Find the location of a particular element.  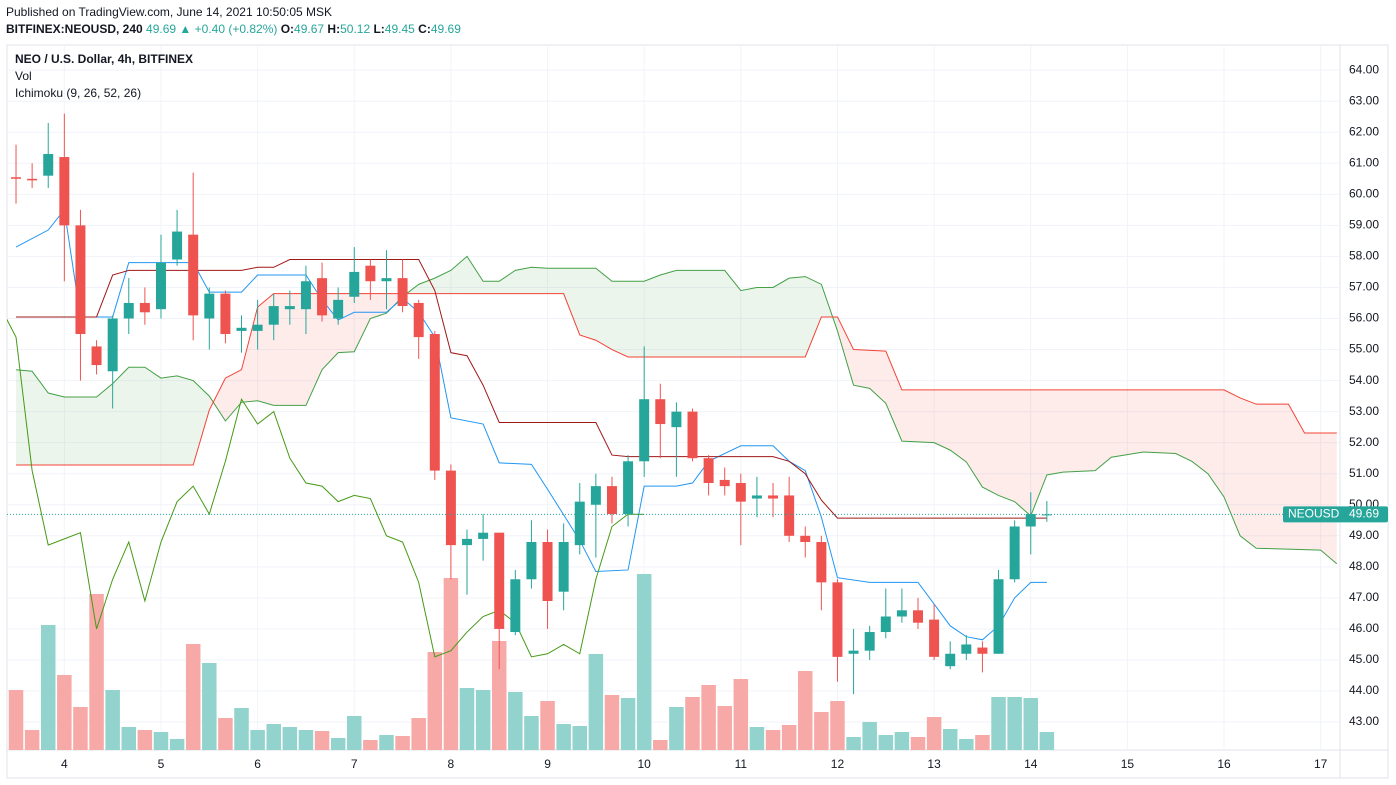

x-tick-label: 8 is located at coordinates (451, 764).